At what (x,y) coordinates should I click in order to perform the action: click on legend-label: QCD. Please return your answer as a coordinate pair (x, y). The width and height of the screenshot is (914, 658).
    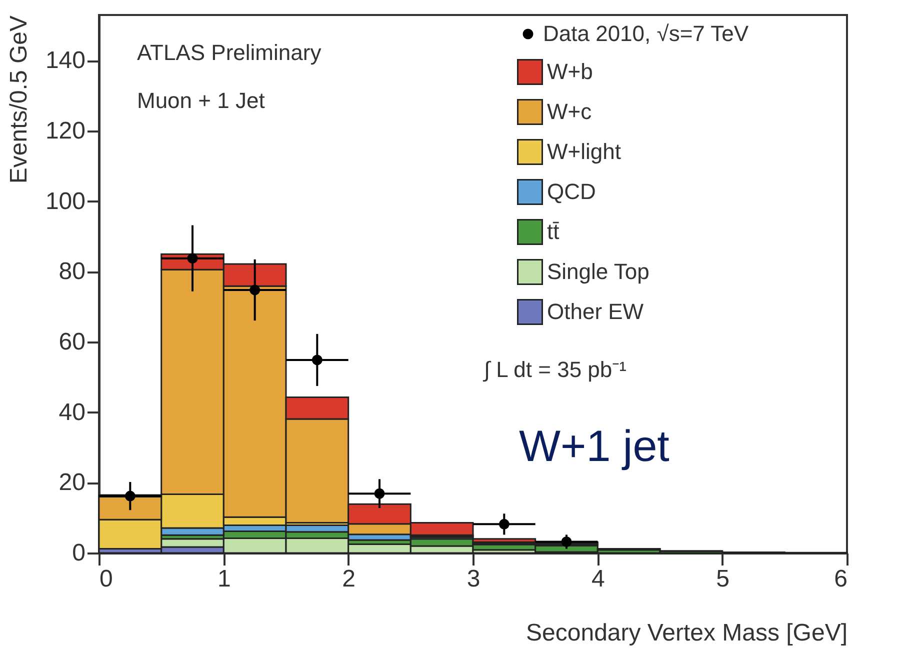
    Looking at the image, I should click on (571, 191).